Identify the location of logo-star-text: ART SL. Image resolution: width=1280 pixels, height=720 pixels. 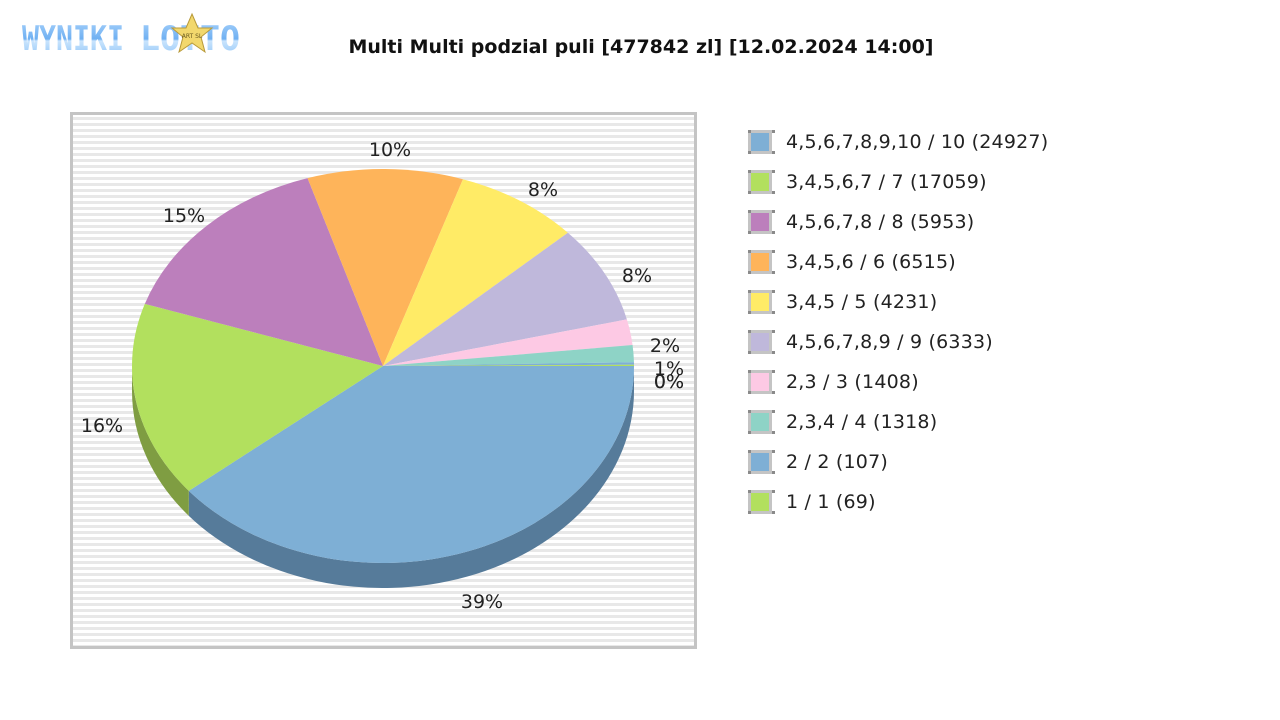
(192, 36).